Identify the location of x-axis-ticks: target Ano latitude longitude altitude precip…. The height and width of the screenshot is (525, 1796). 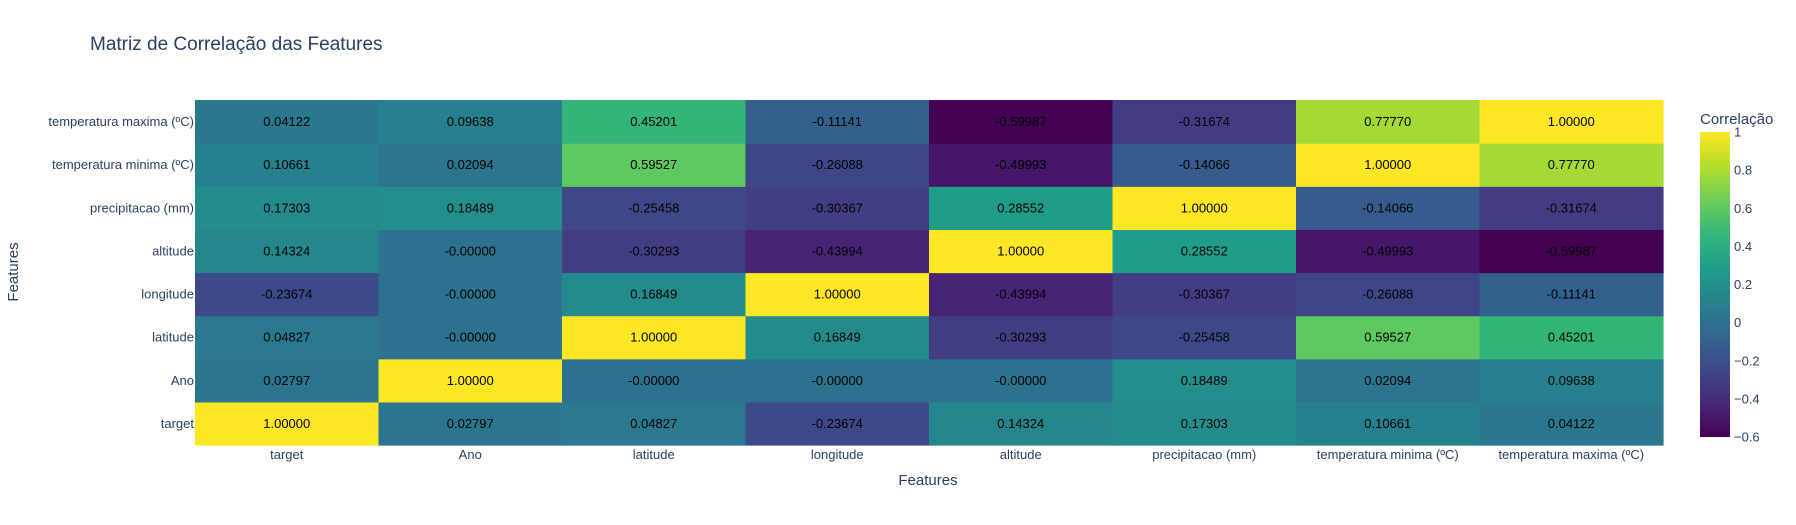
(957, 454).